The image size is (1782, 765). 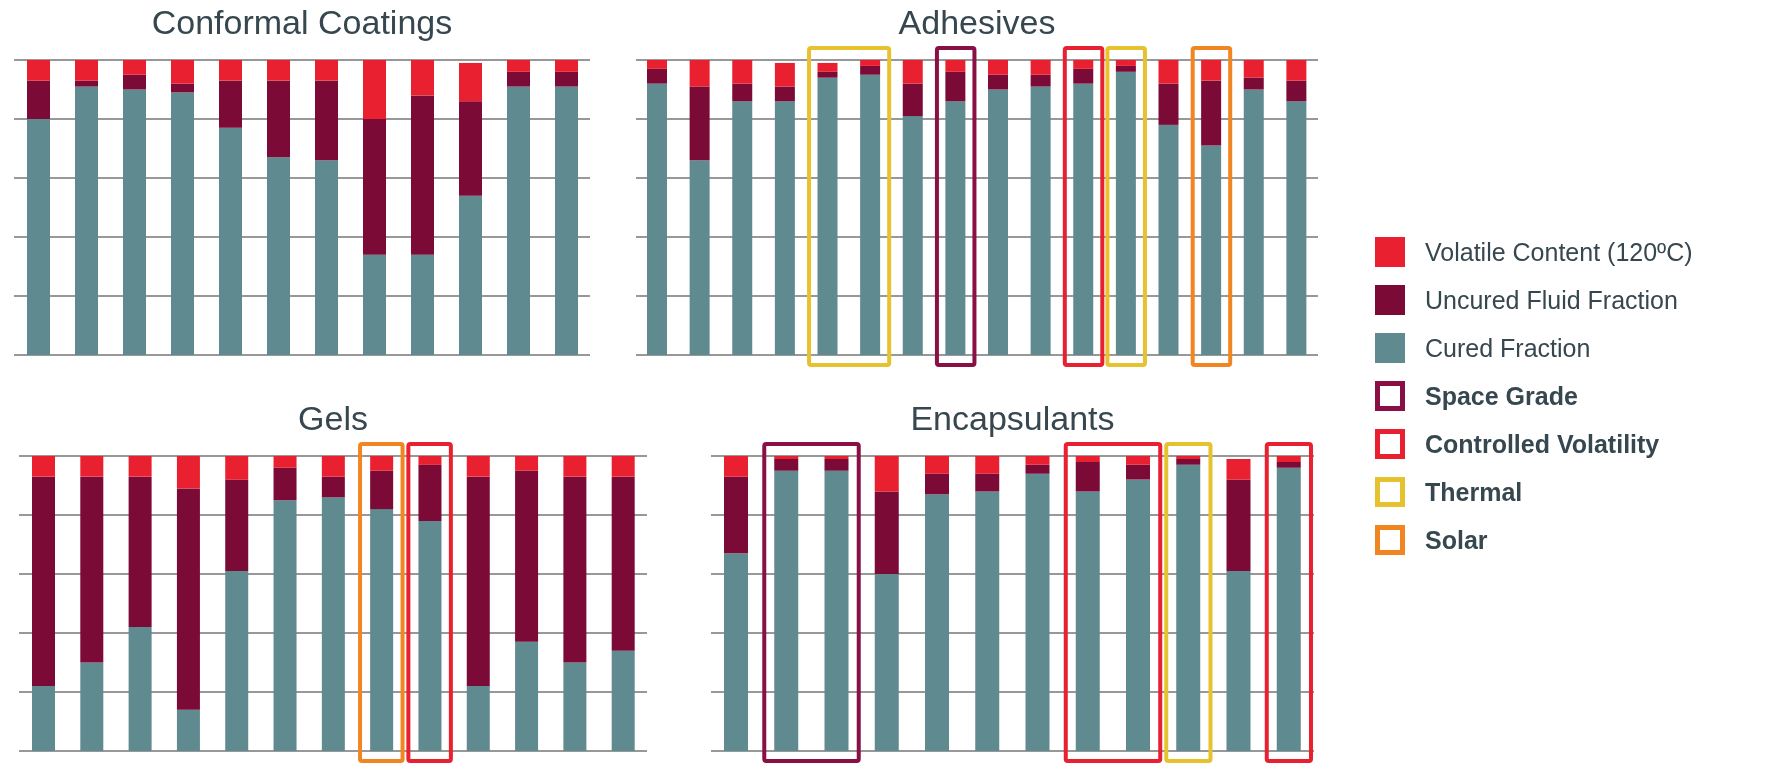 I want to click on legend-label: Uncured Fluid Fraction, so click(x=1551, y=300).